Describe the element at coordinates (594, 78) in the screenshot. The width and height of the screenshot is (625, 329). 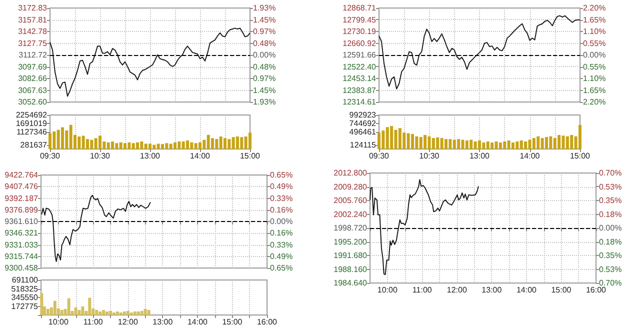
I see `y2-tick-label: 1.10%` at that location.